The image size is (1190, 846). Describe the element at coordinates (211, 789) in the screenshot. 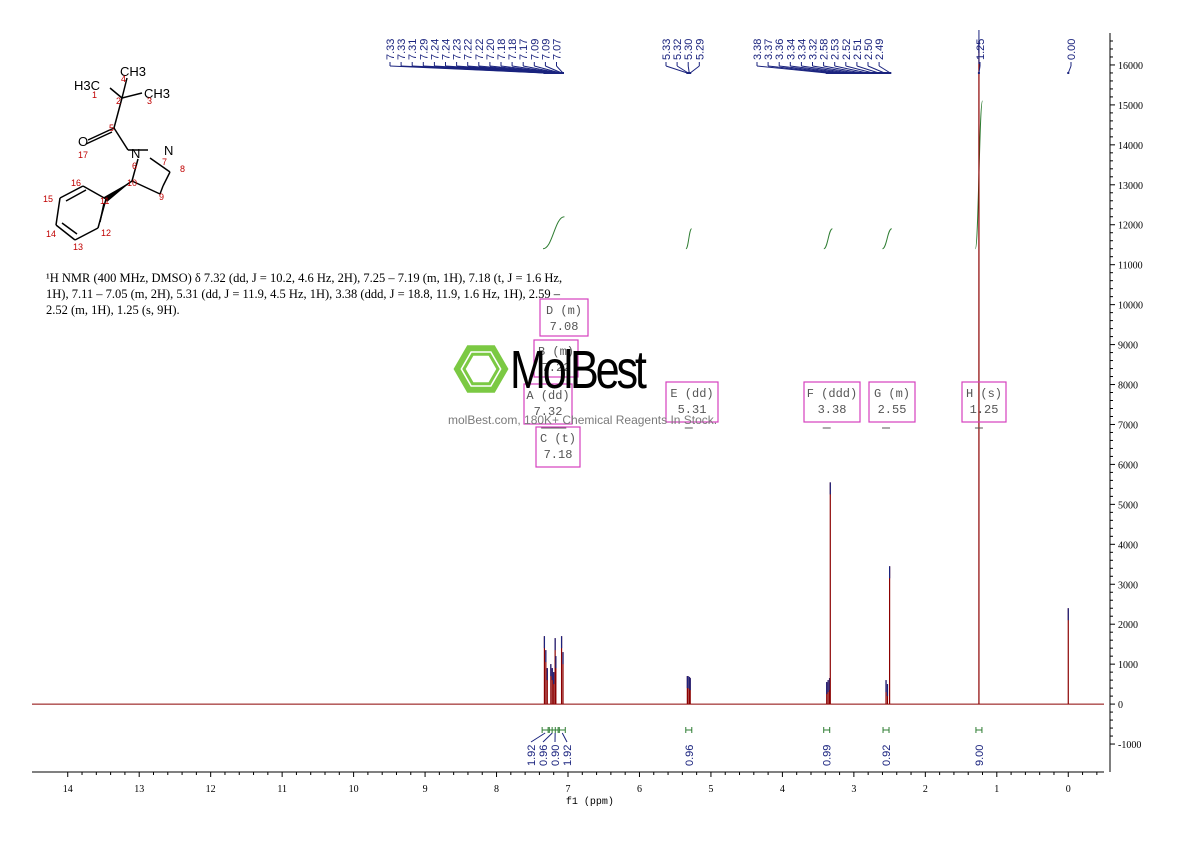

I see `x-tick-label: 12` at that location.